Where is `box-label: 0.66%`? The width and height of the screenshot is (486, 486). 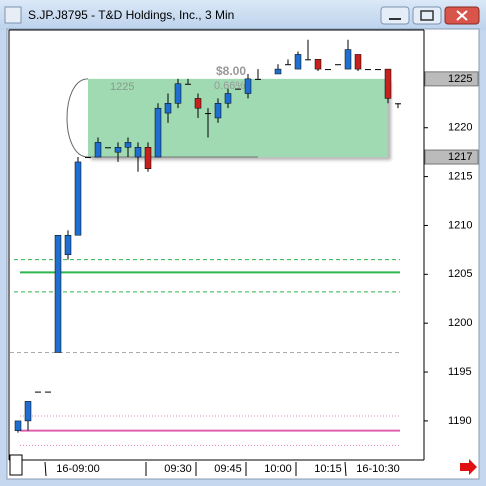 box-label: 0.66% is located at coordinates (229, 86).